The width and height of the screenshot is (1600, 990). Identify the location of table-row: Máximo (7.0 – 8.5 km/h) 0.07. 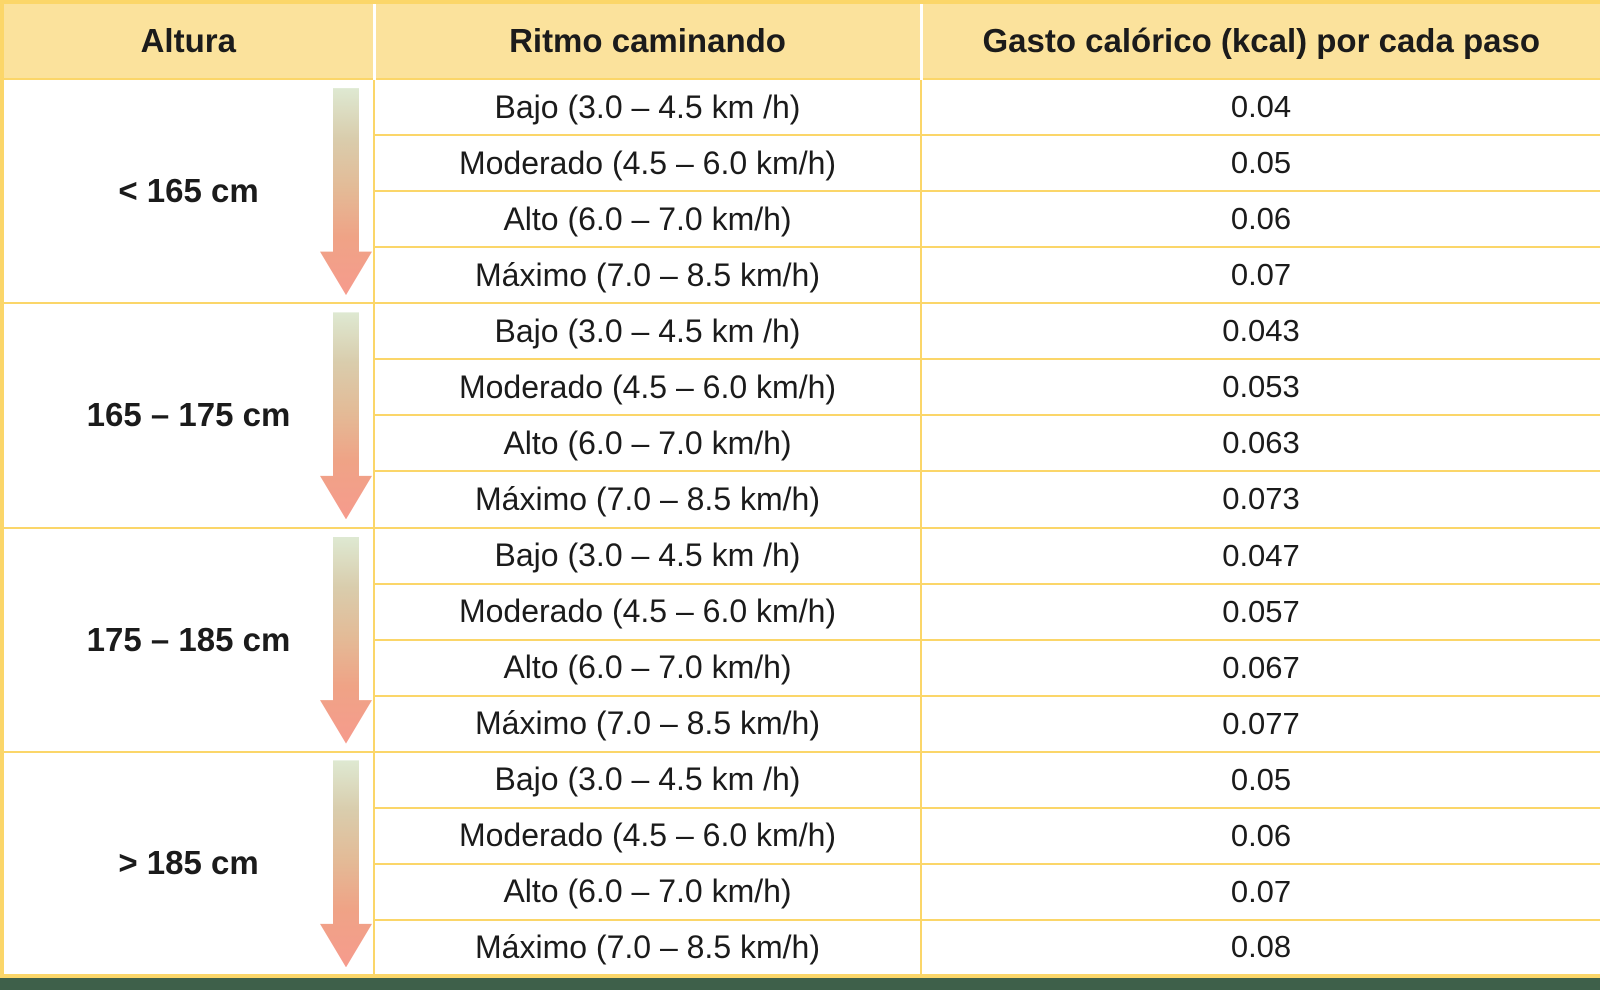
(801, 275).